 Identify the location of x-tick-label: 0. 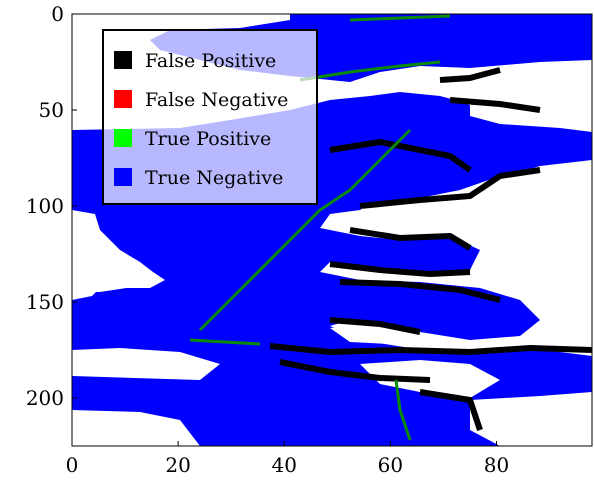
(72, 465).